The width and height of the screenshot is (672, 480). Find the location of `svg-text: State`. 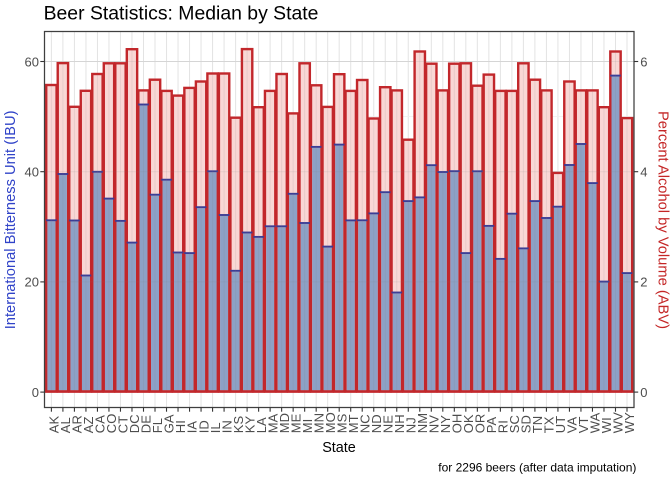

svg-text: State is located at coordinates (339, 448).